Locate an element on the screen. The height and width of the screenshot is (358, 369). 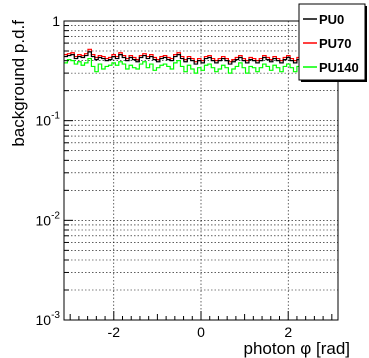
series-pu70-line is located at coordinates (201, 55).